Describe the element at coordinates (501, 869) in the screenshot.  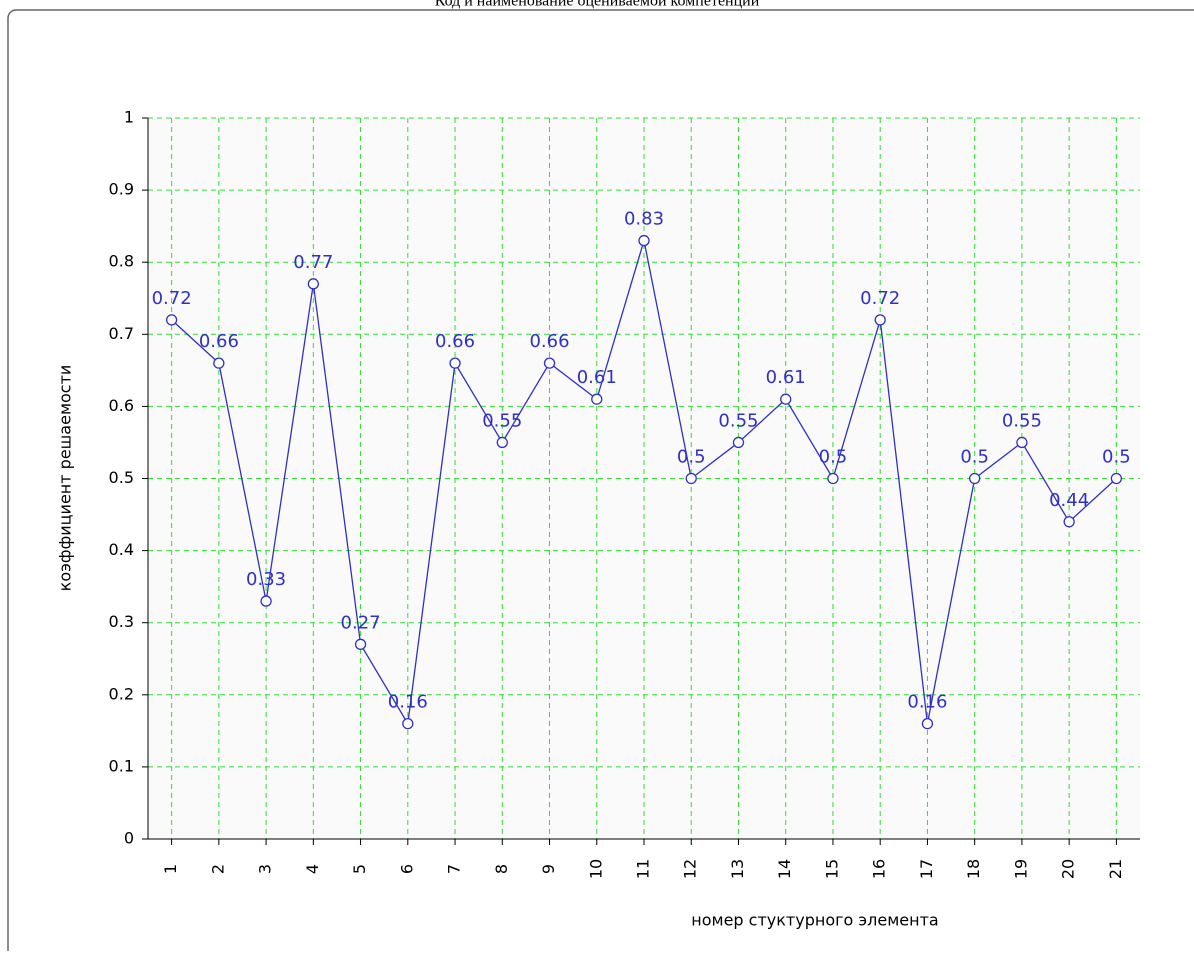
I see `x-tick-label: 8` at that location.